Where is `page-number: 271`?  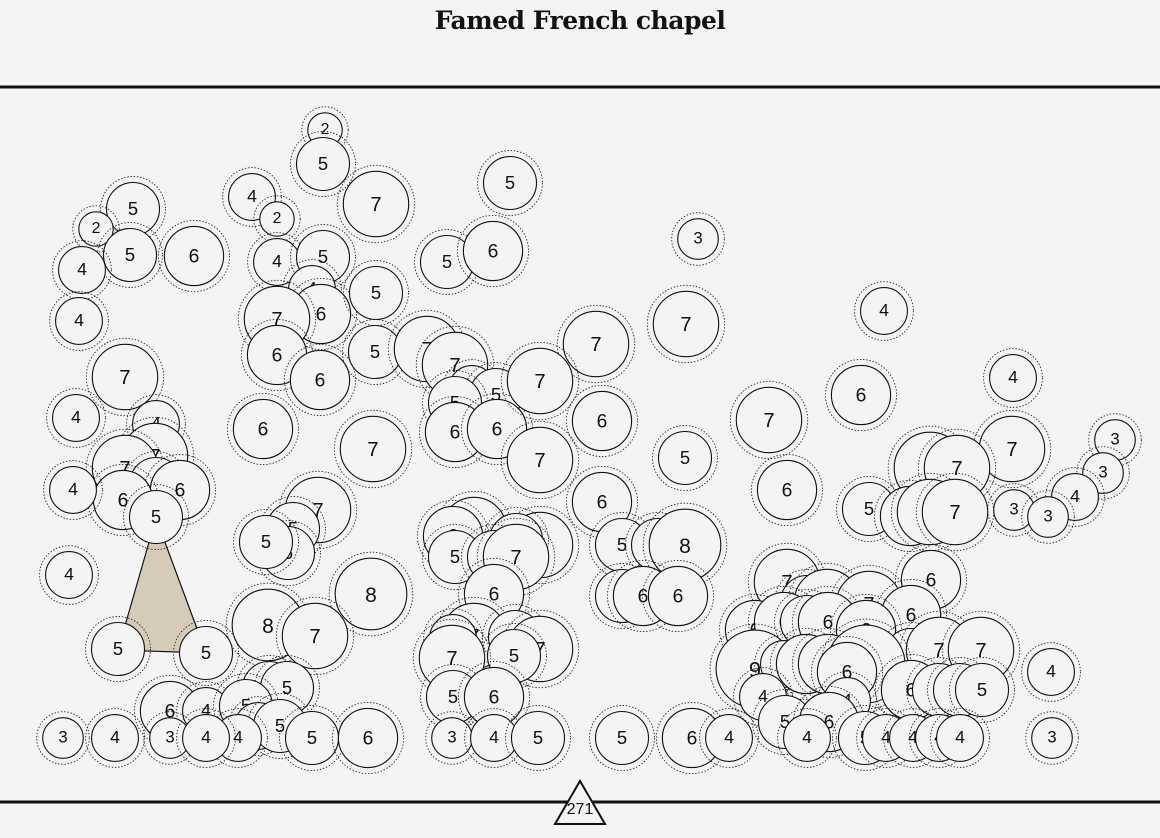 page-number: 271 is located at coordinates (580, 809).